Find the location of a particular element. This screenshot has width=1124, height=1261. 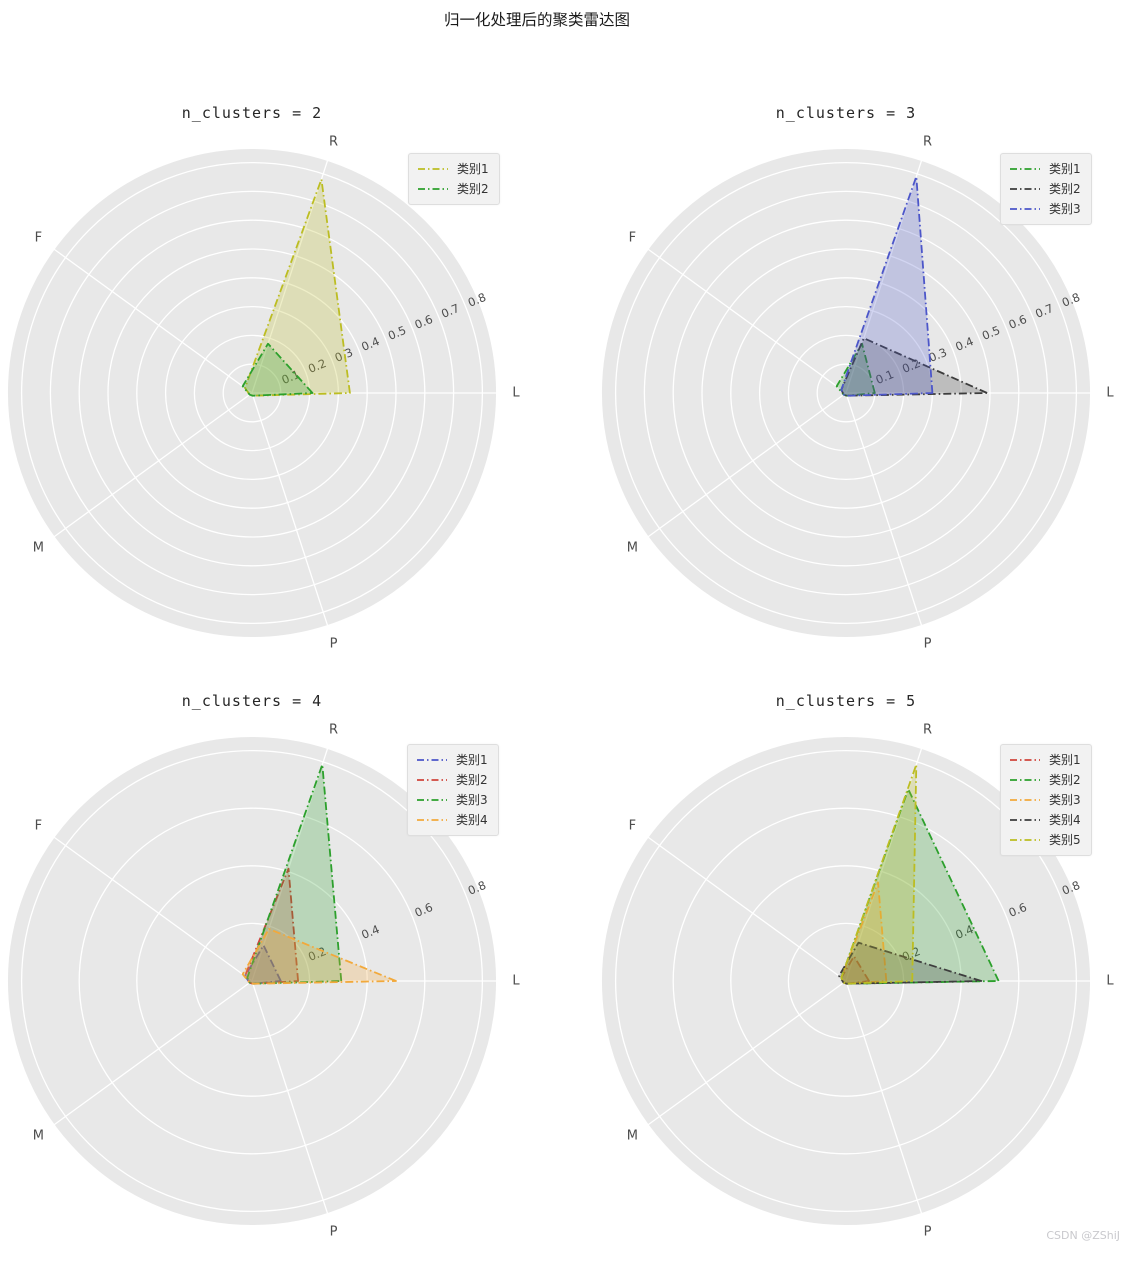

page-title: 归一化处理后的聚类雷达图 is located at coordinates (536, 20).